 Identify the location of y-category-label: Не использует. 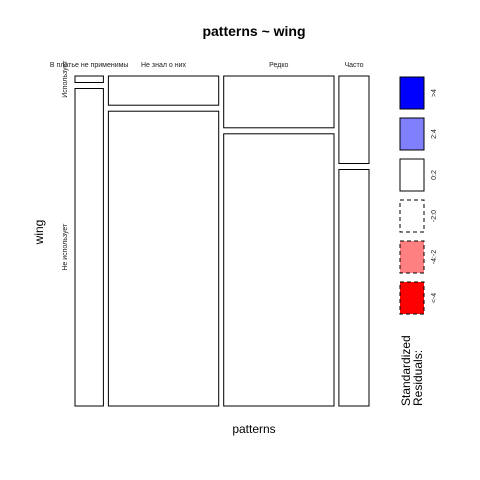
(65, 247).